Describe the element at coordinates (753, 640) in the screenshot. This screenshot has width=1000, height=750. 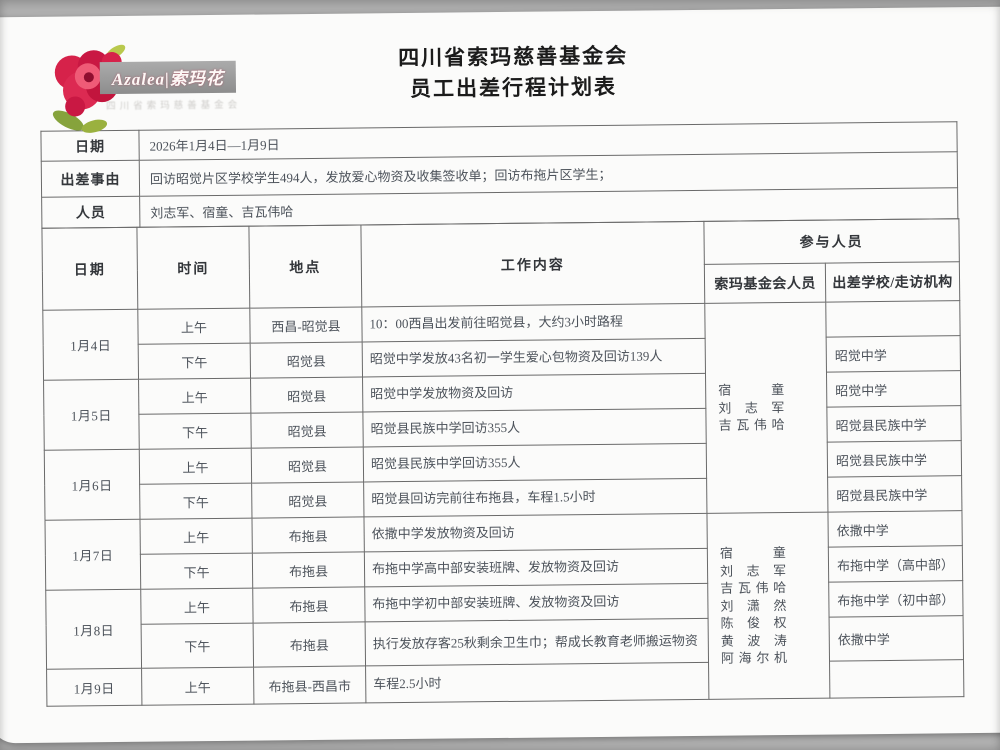
I see `staff-name: 黄波涛` at that location.